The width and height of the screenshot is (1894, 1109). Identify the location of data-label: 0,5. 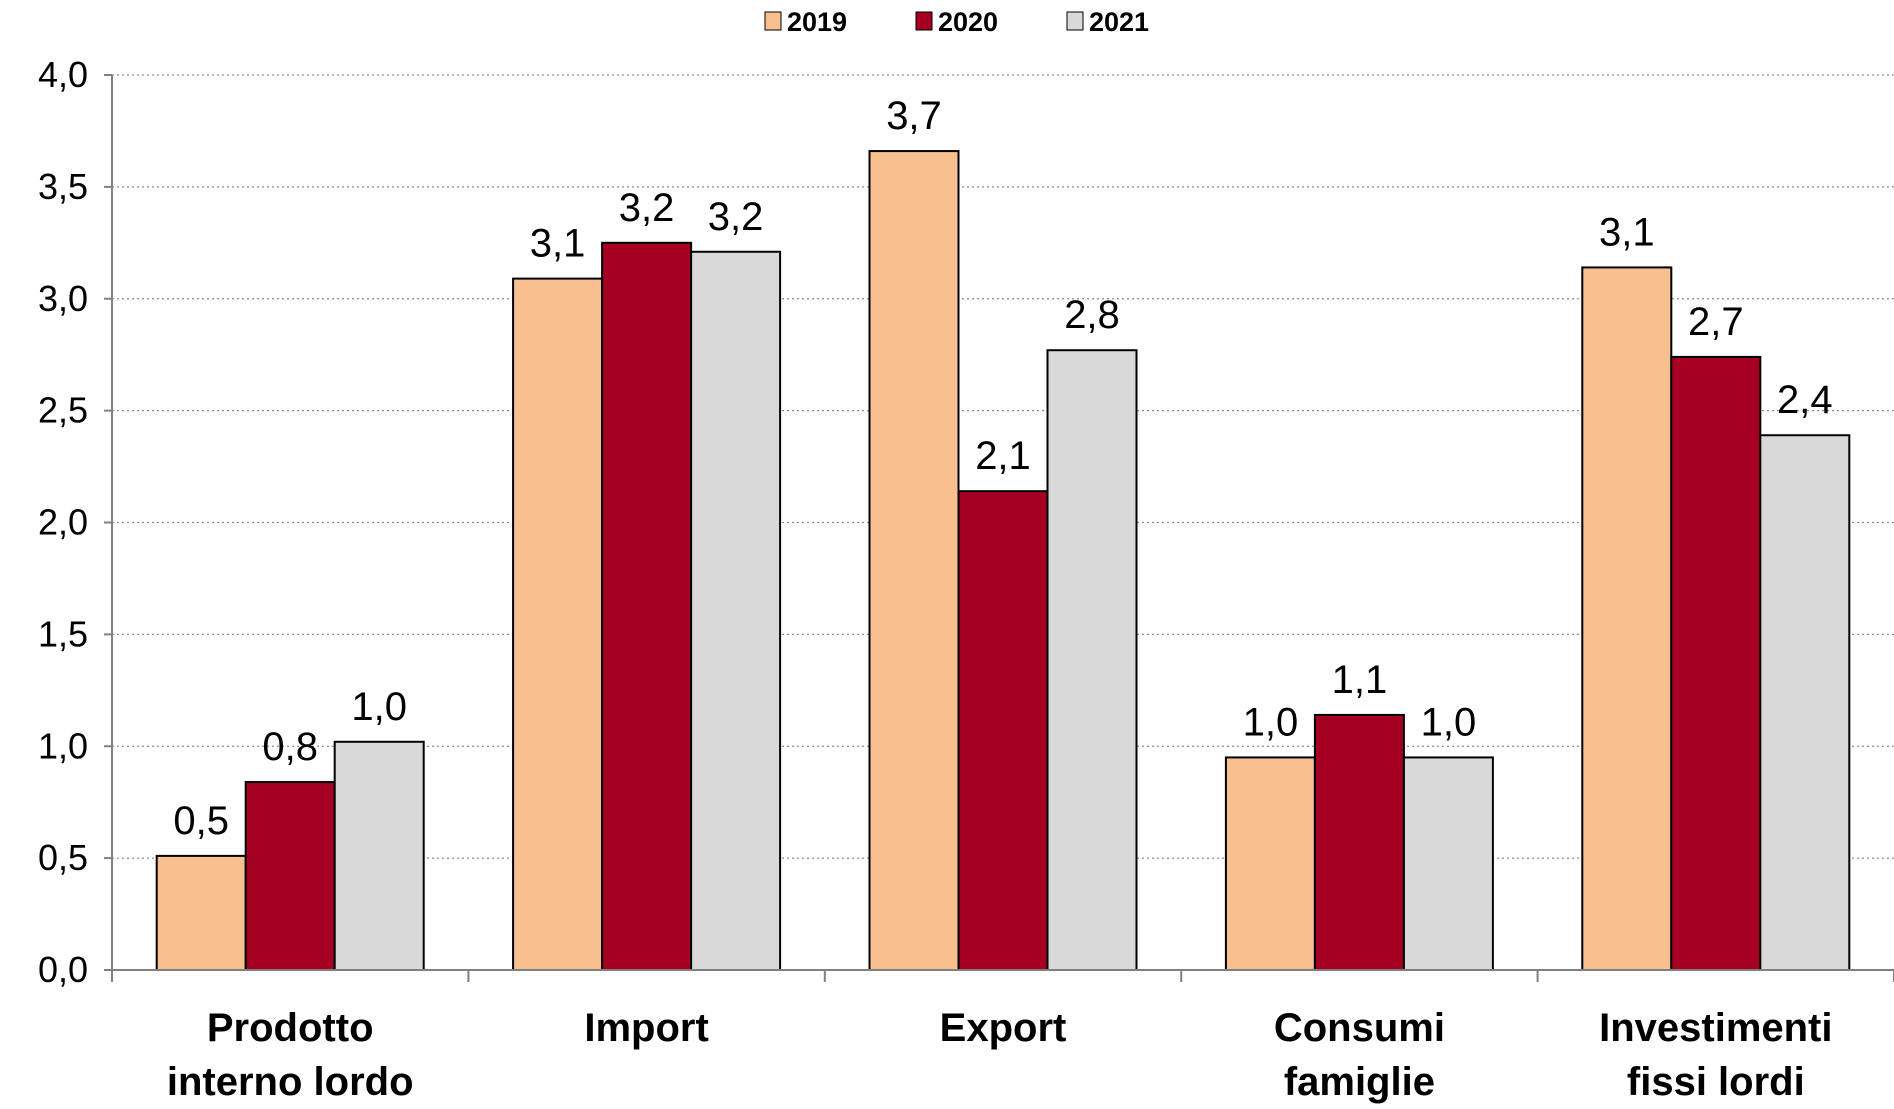
(201, 821).